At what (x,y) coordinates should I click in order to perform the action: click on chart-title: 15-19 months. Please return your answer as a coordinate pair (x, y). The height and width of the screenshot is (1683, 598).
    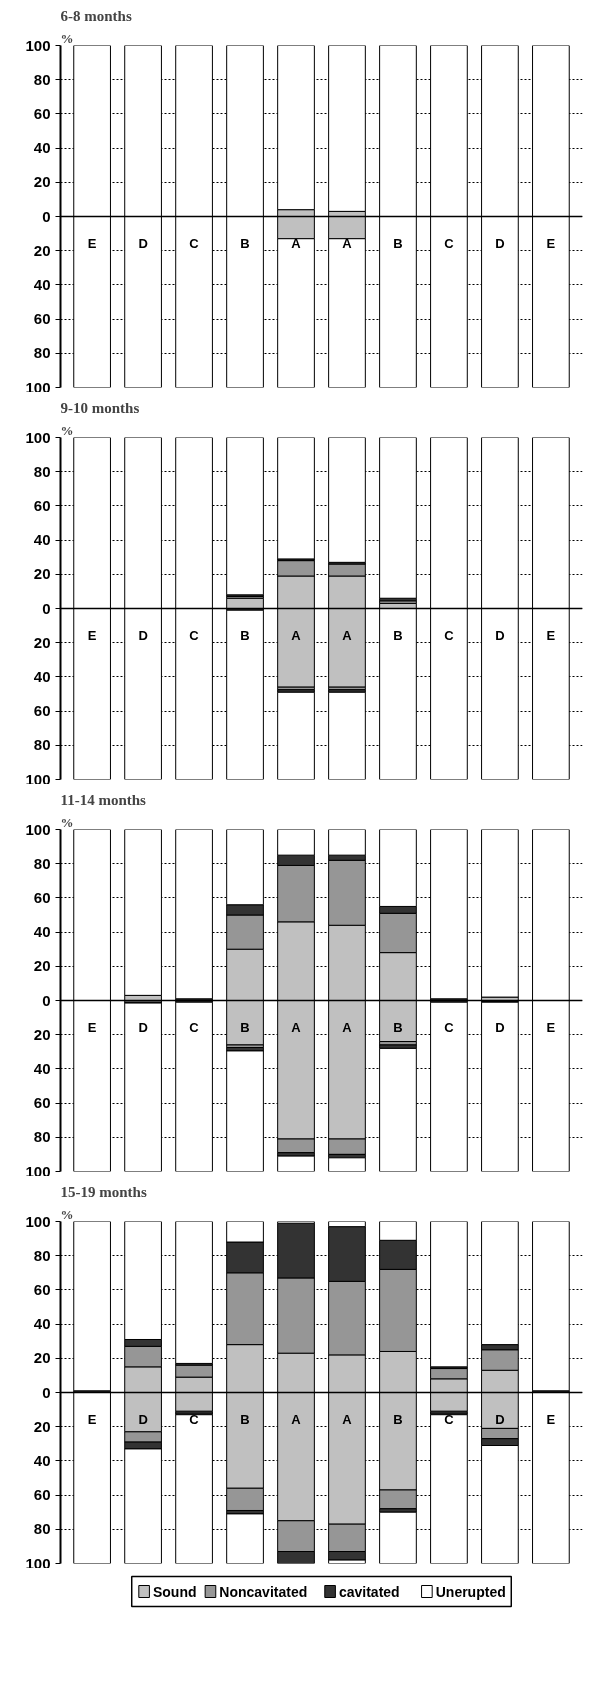
    Looking at the image, I should click on (103, 1191).